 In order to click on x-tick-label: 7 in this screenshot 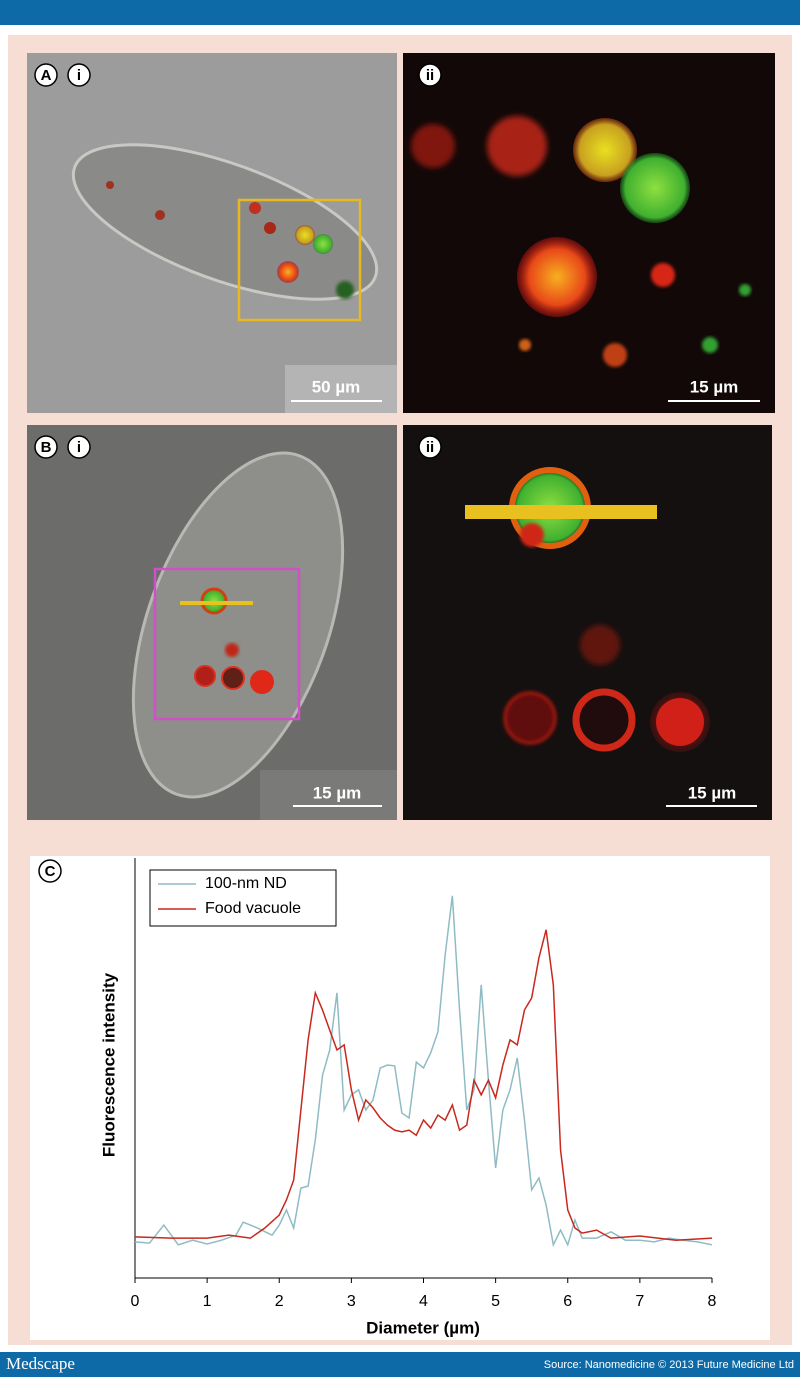, I will do `click(639, 1301)`.